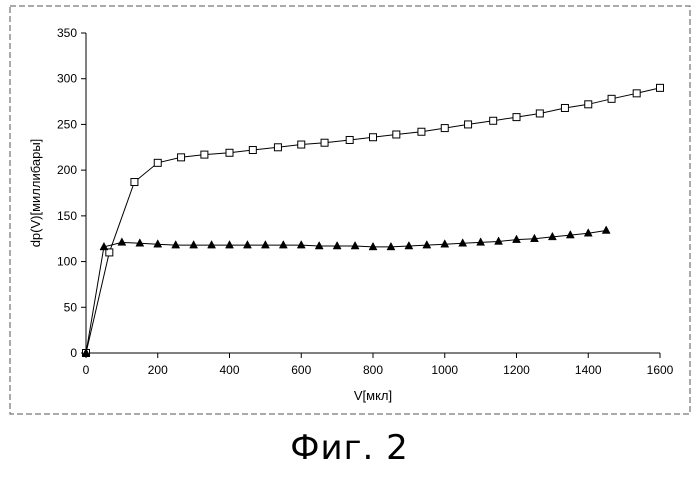  Describe the element at coordinates (516, 370) in the screenshot. I see `x-tick-label: 1200` at that location.